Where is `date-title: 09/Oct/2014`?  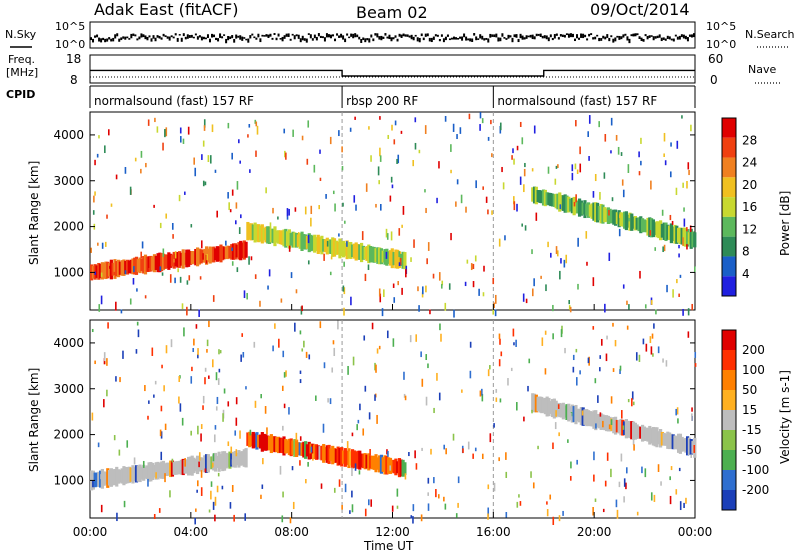
date-title: 09/Oct/2014 is located at coordinates (640, 9).